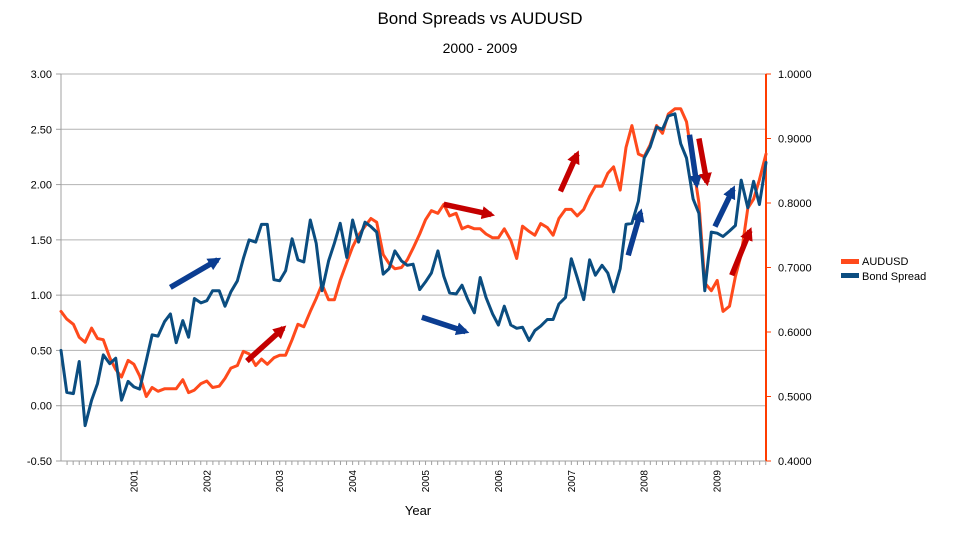  I want to click on x-axis-label: Year, so click(418, 510).